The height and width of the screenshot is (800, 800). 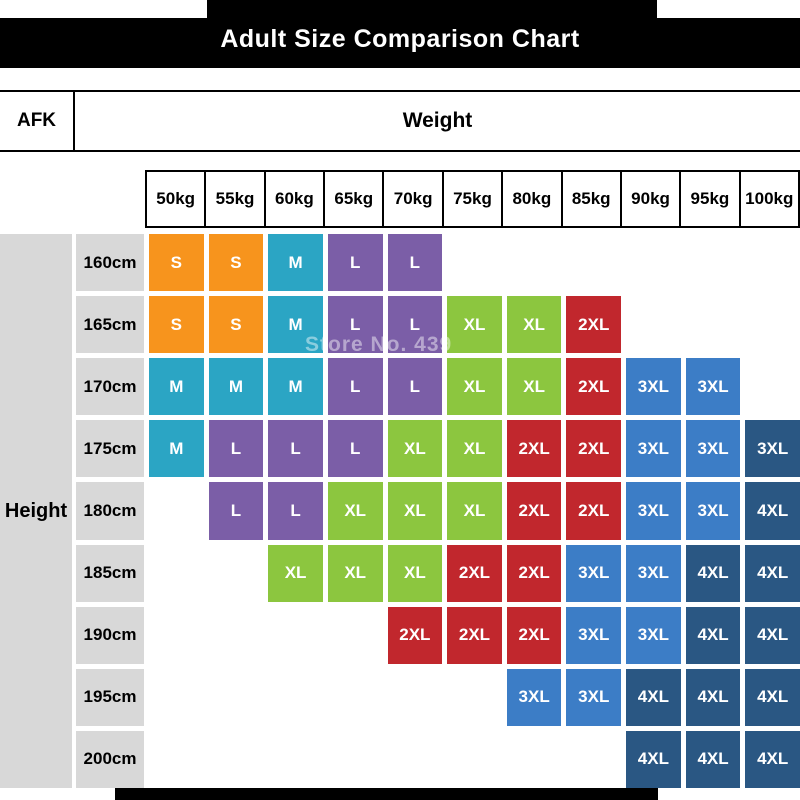 What do you see at coordinates (110, 635) in the screenshot?
I see `height-label: 190cm` at bounding box center [110, 635].